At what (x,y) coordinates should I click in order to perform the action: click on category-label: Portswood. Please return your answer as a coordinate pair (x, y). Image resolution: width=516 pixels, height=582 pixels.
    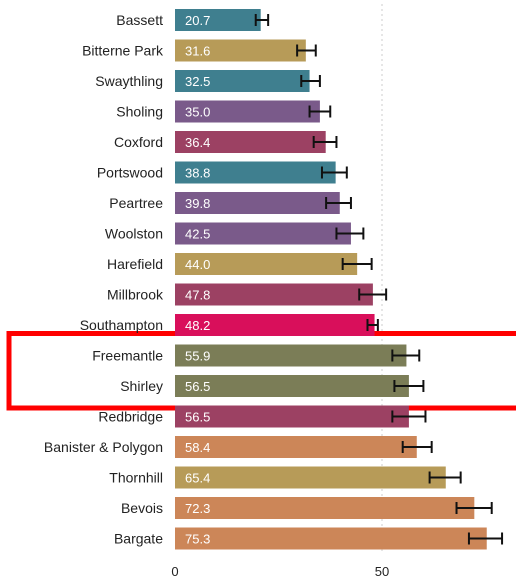
    Looking at the image, I should click on (130, 173).